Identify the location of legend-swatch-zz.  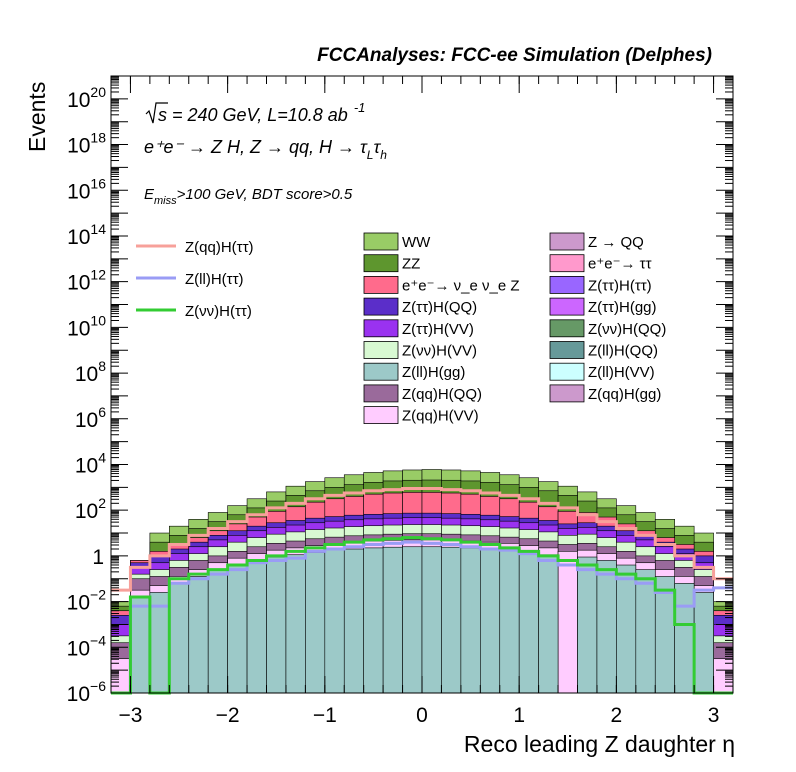
(381, 263).